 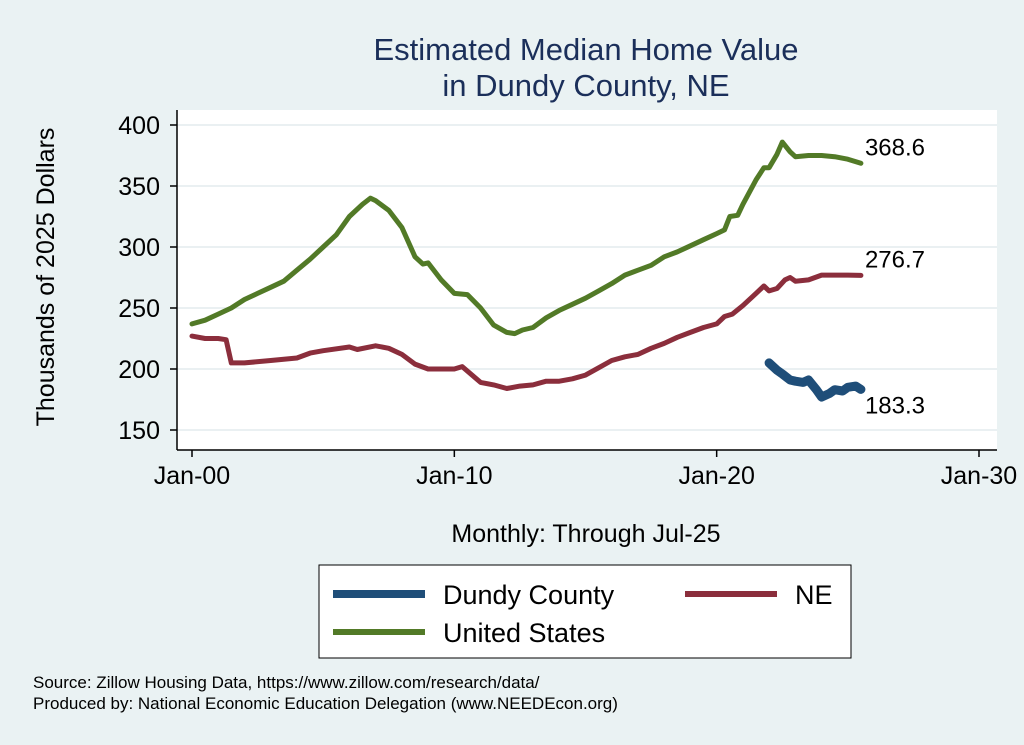 What do you see at coordinates (585, 85) in the screenshot?
I see `chart-title-line-2: in Dundy County, NE` at bounding box center [585, 85].